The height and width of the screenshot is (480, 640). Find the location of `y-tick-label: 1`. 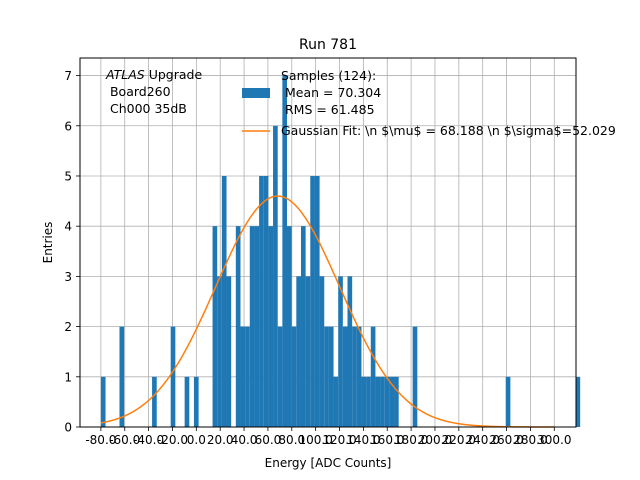

y-tick-label: 1 is located at coordinates (68, 377).